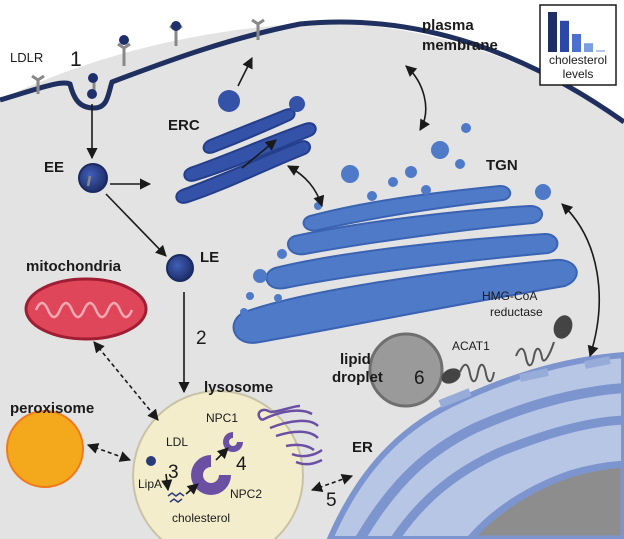  Describe the element at coordinates (502, 165) in the screenshot. I see `label-tgn: TGN` at that location.